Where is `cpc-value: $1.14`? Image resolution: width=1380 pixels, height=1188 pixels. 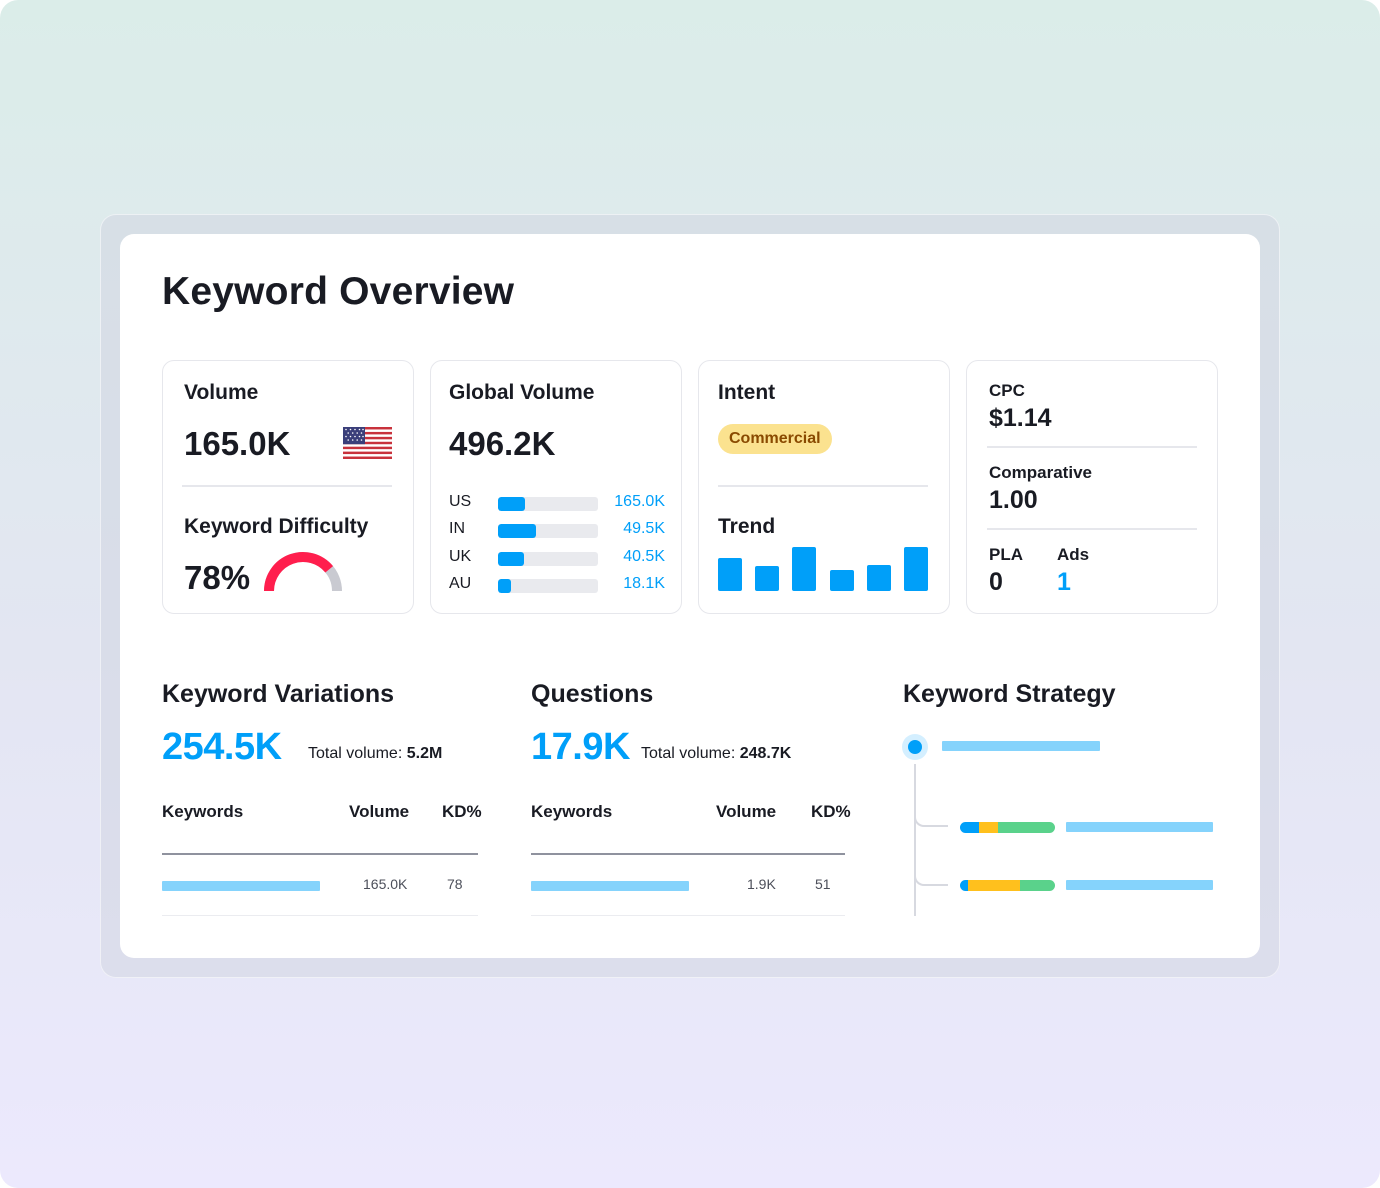
cpc-value: $1.14 is located at coordinates (1020, 418).